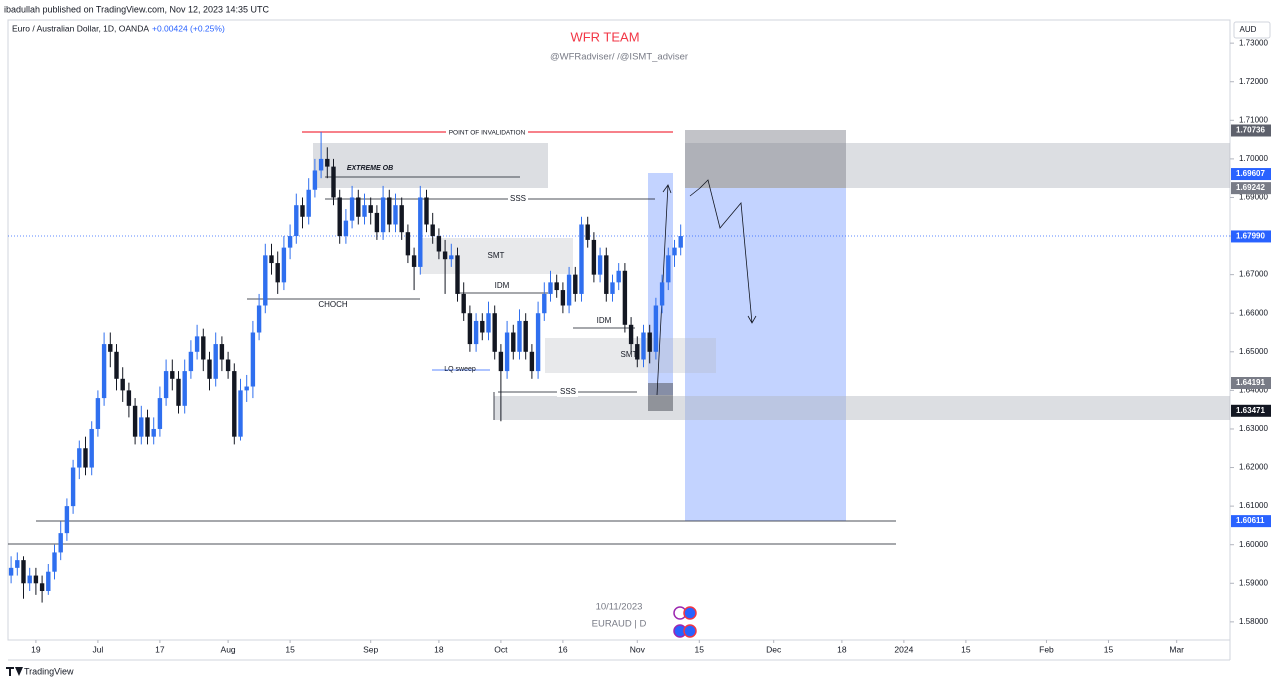 The image size is (1280, 689). I want to click on price-tag-label: 1.60611, so click(1250, 520).